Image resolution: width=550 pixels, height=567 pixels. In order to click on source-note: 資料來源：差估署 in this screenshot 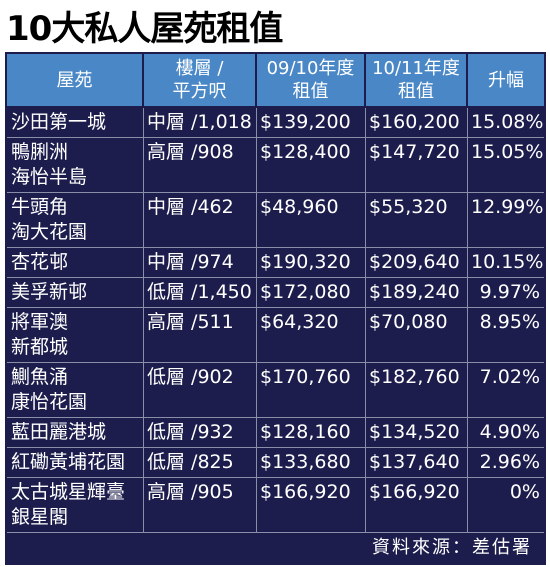, I will do `click(452, 547)`.